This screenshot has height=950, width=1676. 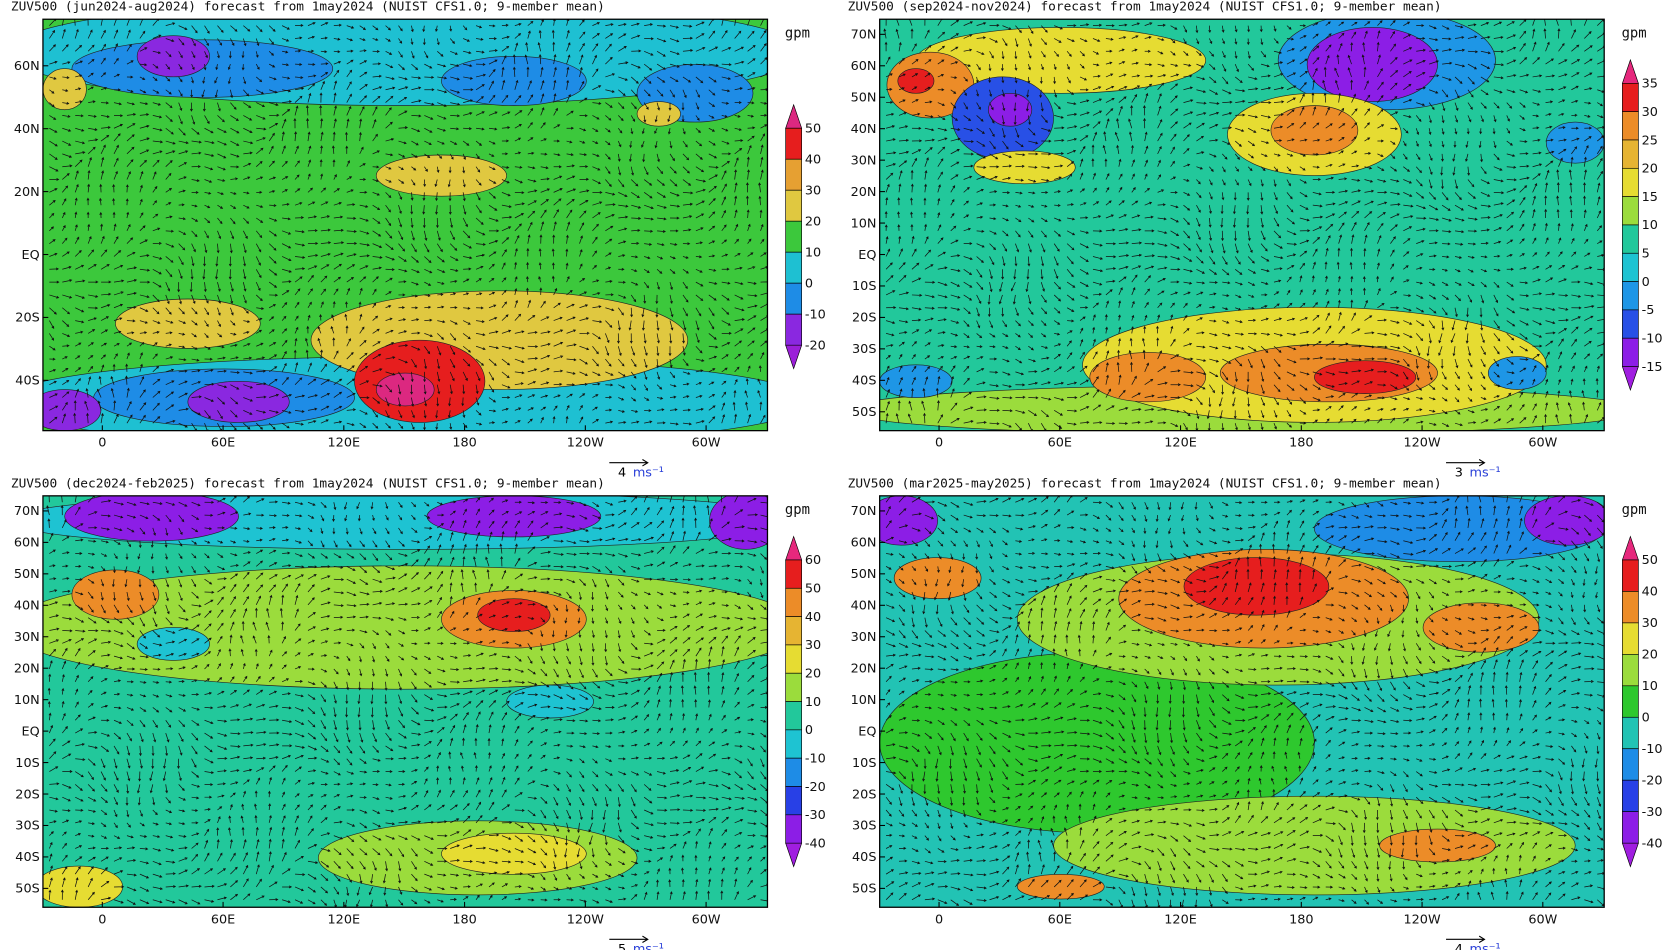 I want to click on reference-value: 3, so click(x=1459, y=473).